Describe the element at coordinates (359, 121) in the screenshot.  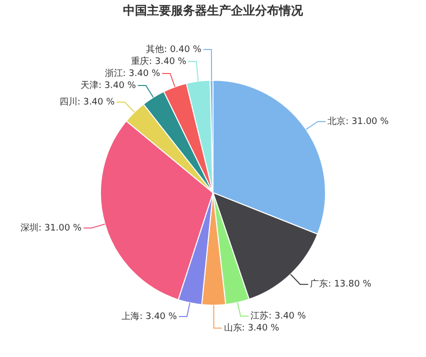
I see `slice-label: 北京: 31.00 %` at that location.